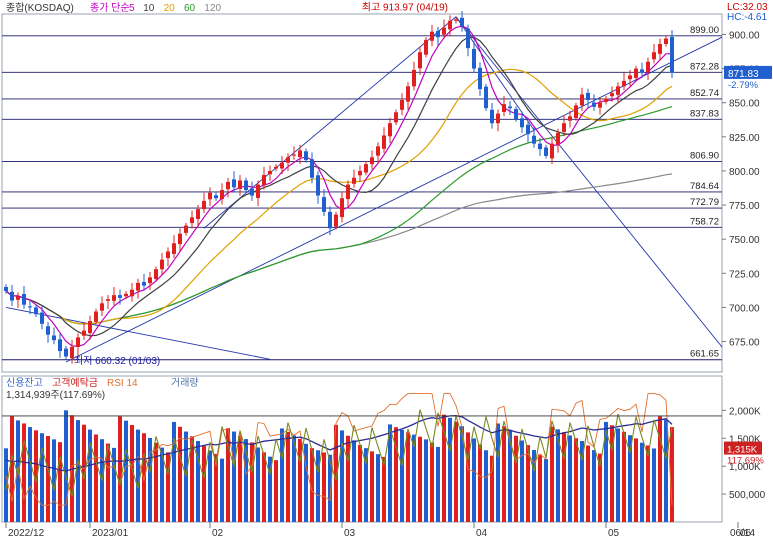 The width and height of the screenshot is (773, 545). I want to click on lower-readout: 1,314,939주(117.69%), so click(55, 395).